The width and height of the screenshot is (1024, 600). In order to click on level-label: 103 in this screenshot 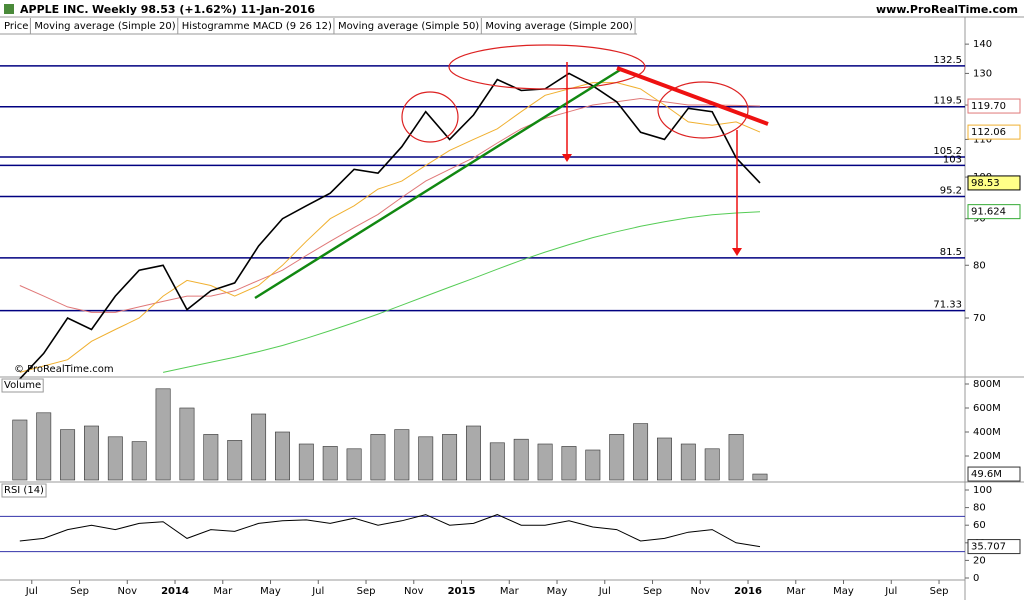, I will do `click(952, 159)`.